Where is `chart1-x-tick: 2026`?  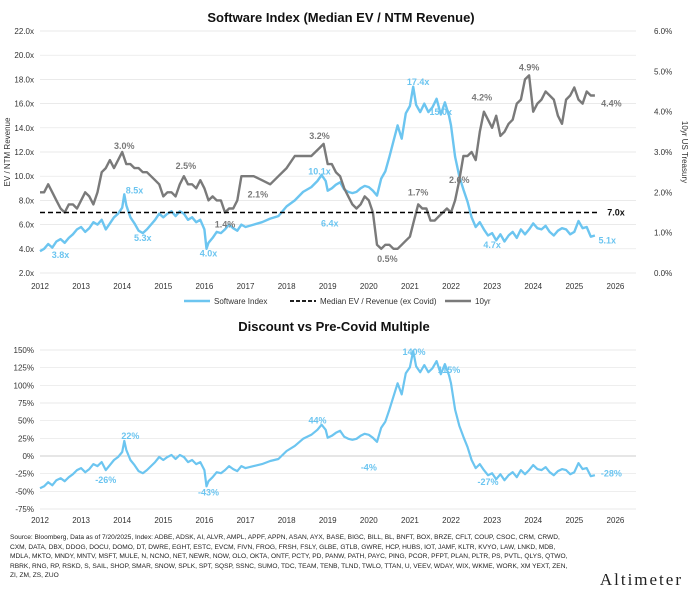 chart1-x-tick: 2026 is located at coordinates (616, 286).